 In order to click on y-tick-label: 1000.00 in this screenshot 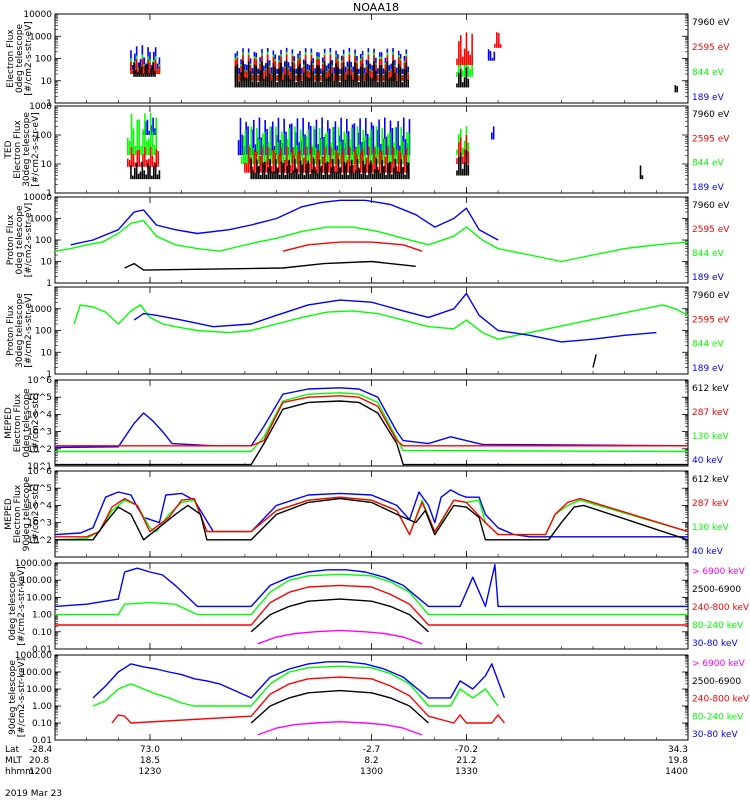, I will do `click(33, 564)`.